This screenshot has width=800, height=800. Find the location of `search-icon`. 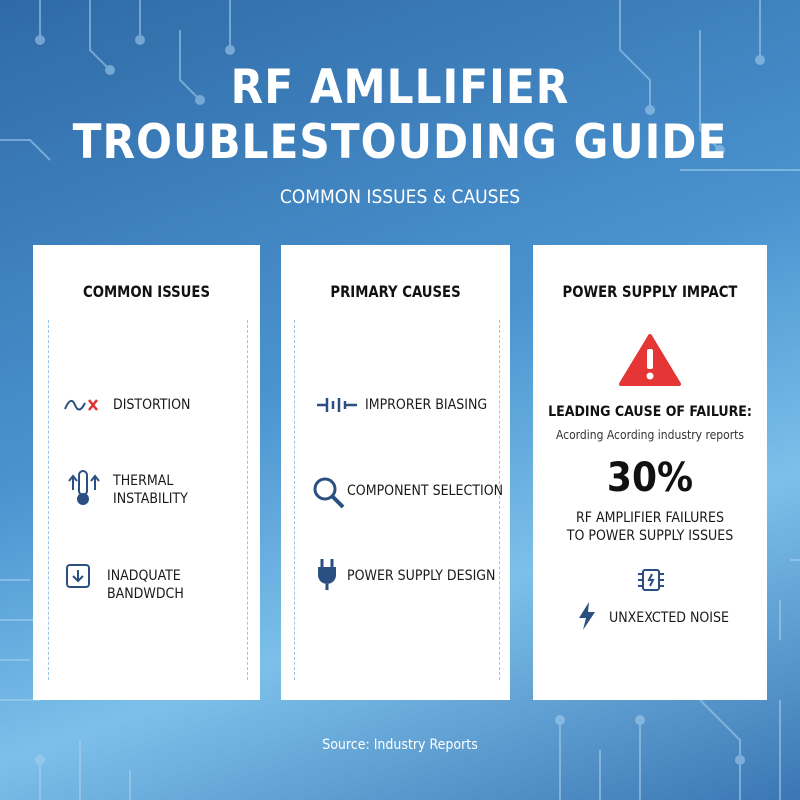

search-icon is located at coordinates (329, 493).